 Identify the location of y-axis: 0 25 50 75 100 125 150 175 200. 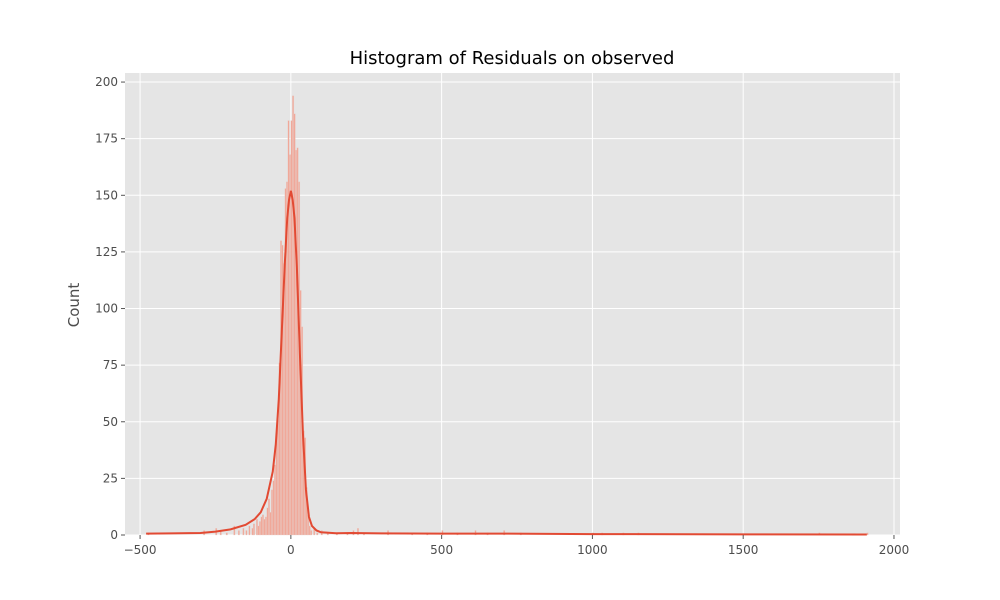
(110, 308).